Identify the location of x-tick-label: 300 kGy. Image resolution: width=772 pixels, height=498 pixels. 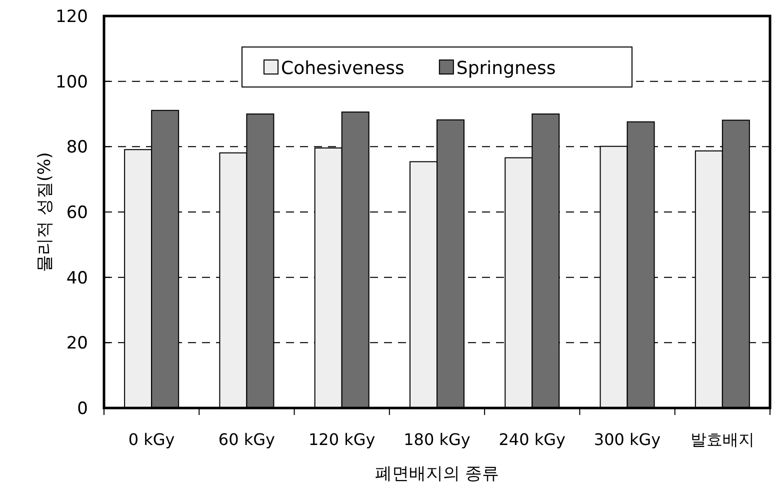
(627, 439).